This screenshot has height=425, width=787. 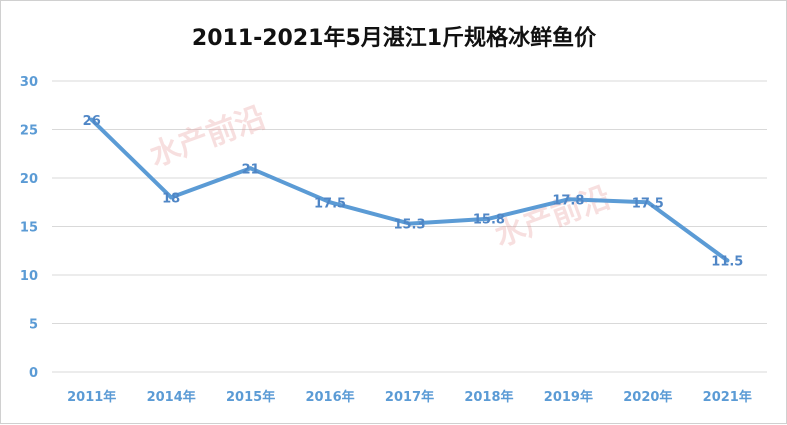 I want to click on data-label: 26, so click(x=92, y=121).